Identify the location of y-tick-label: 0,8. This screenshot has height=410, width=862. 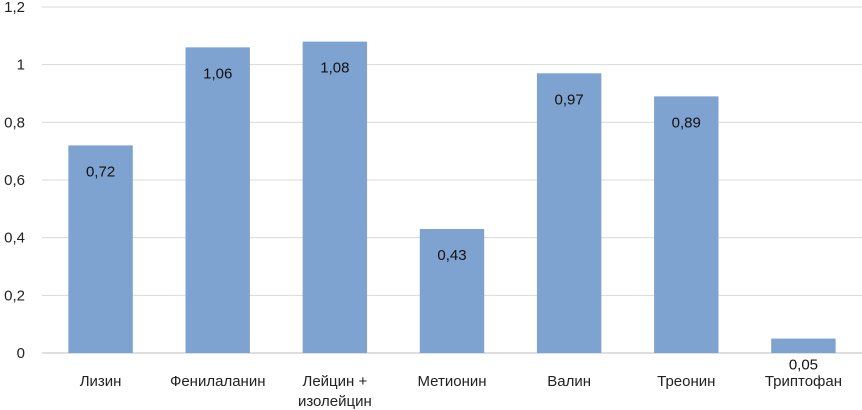
(14, 122).